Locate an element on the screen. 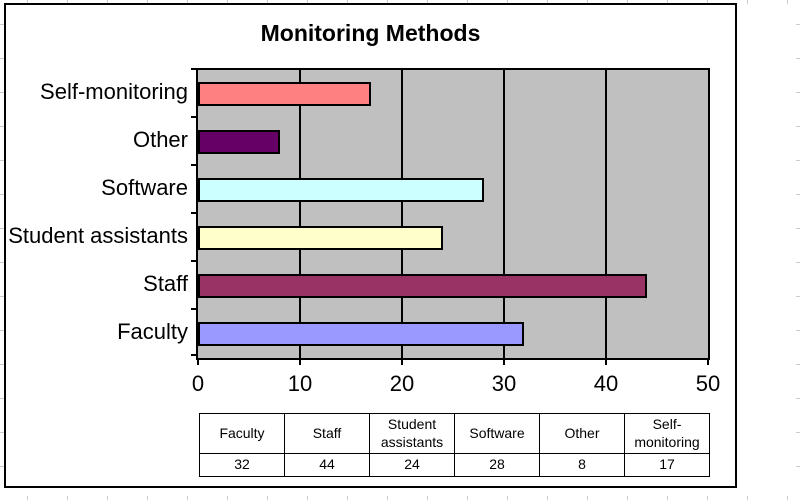 The height and width of the screenshot is (500, 800). category-axis-label-software: Software is located at coordinates (144, 187).